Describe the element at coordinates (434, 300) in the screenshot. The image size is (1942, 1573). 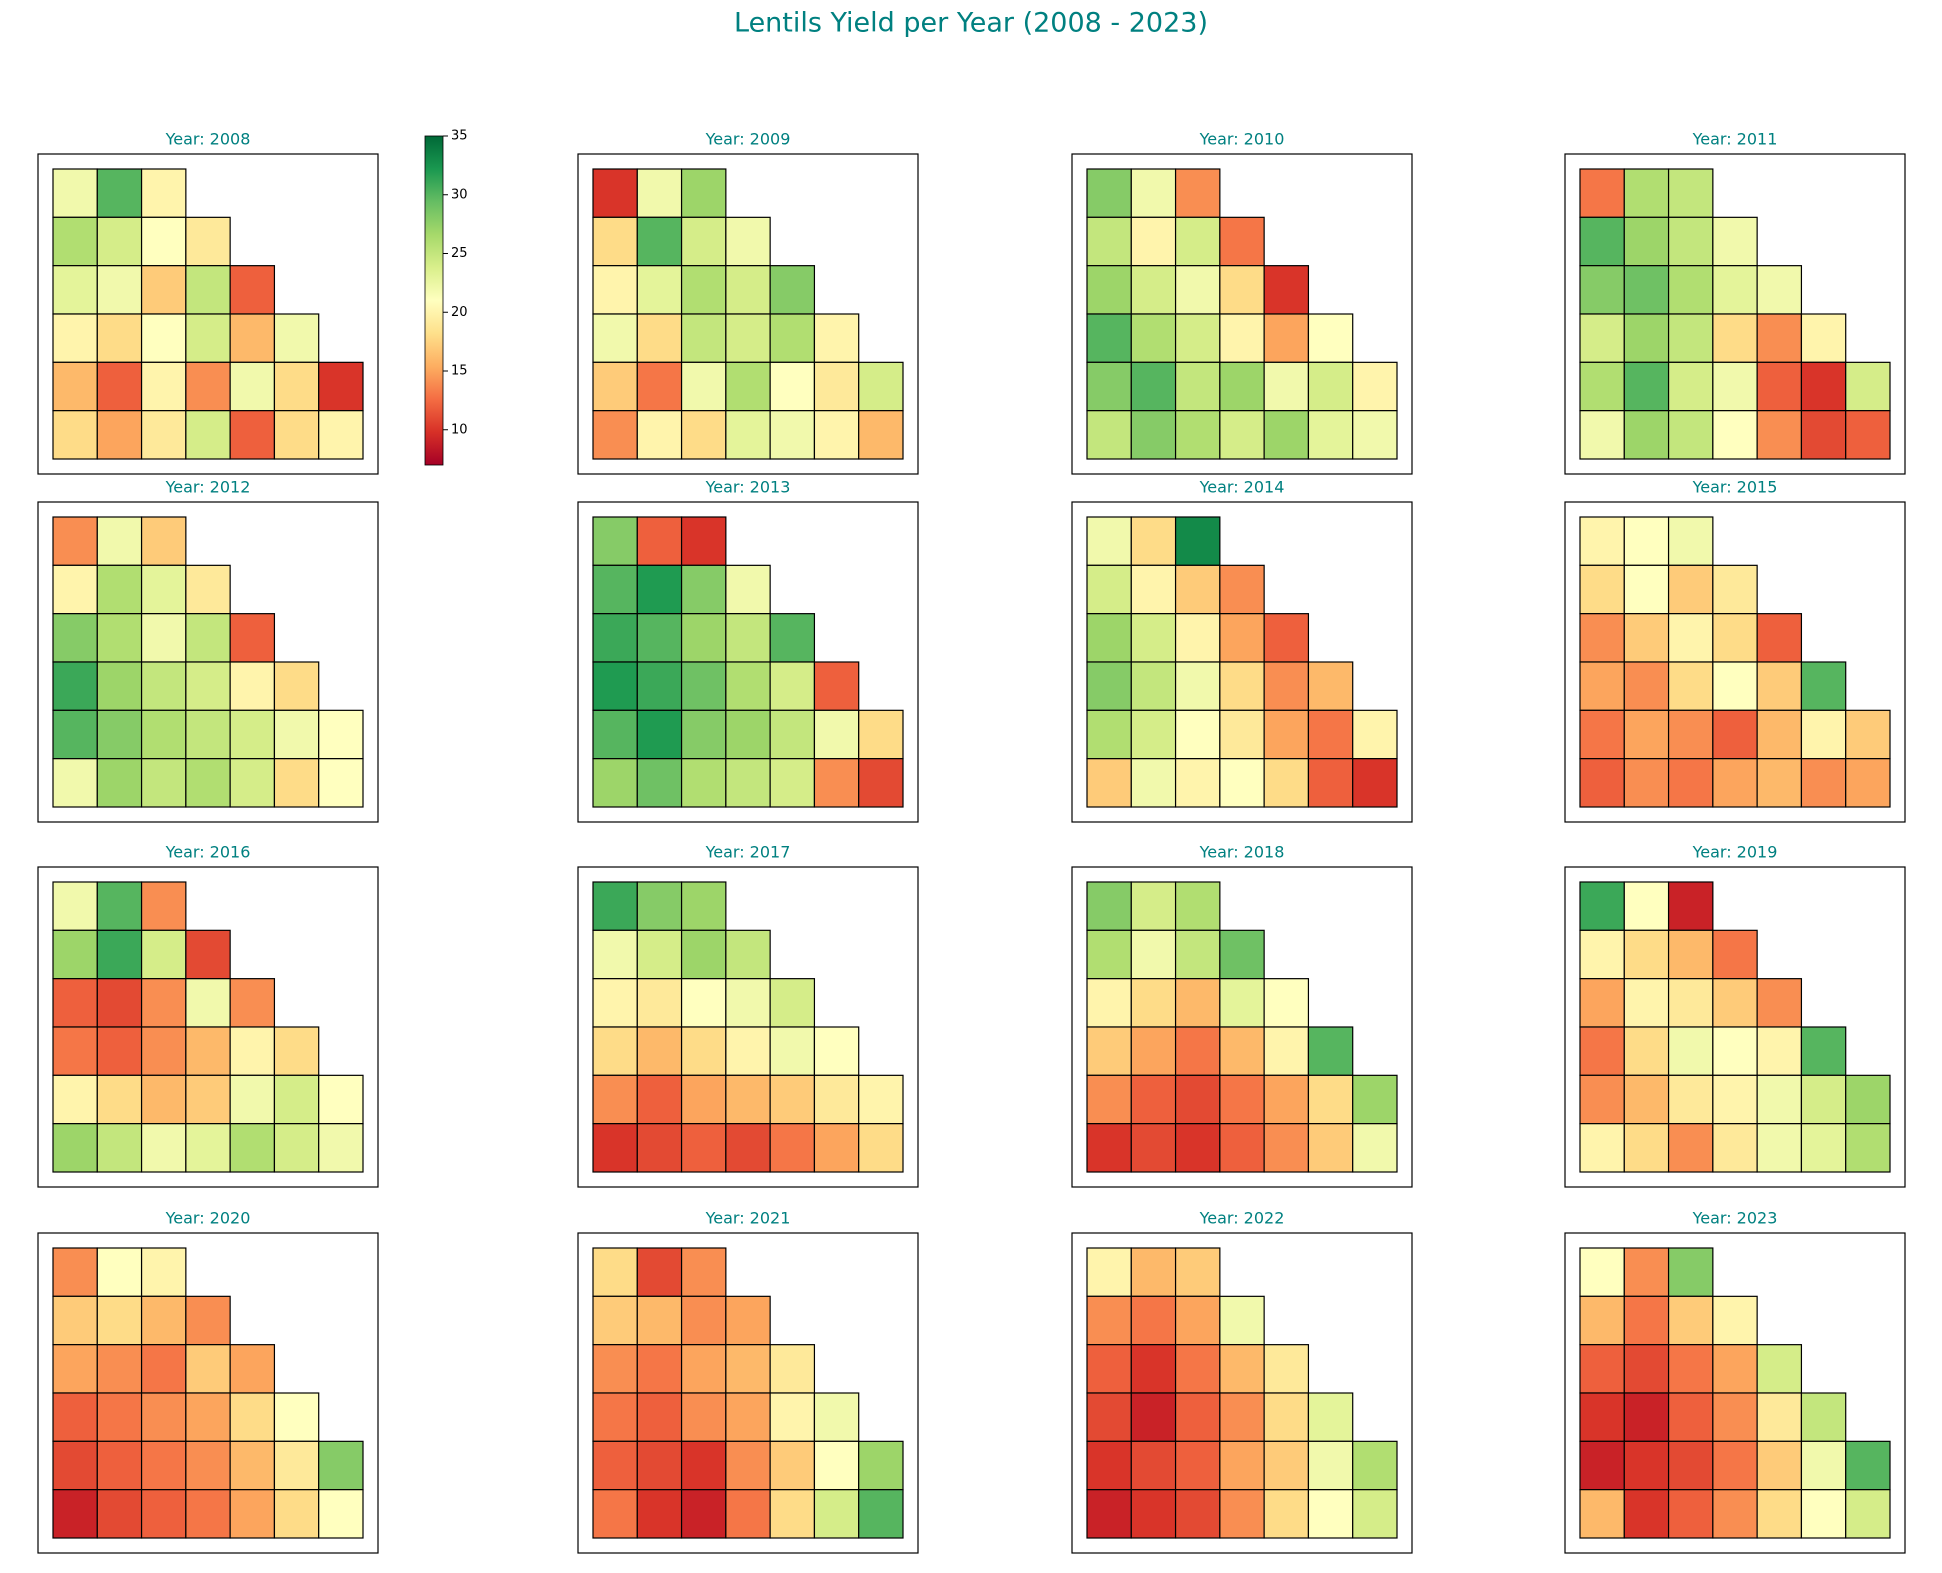
I see `colorbar` at that location.